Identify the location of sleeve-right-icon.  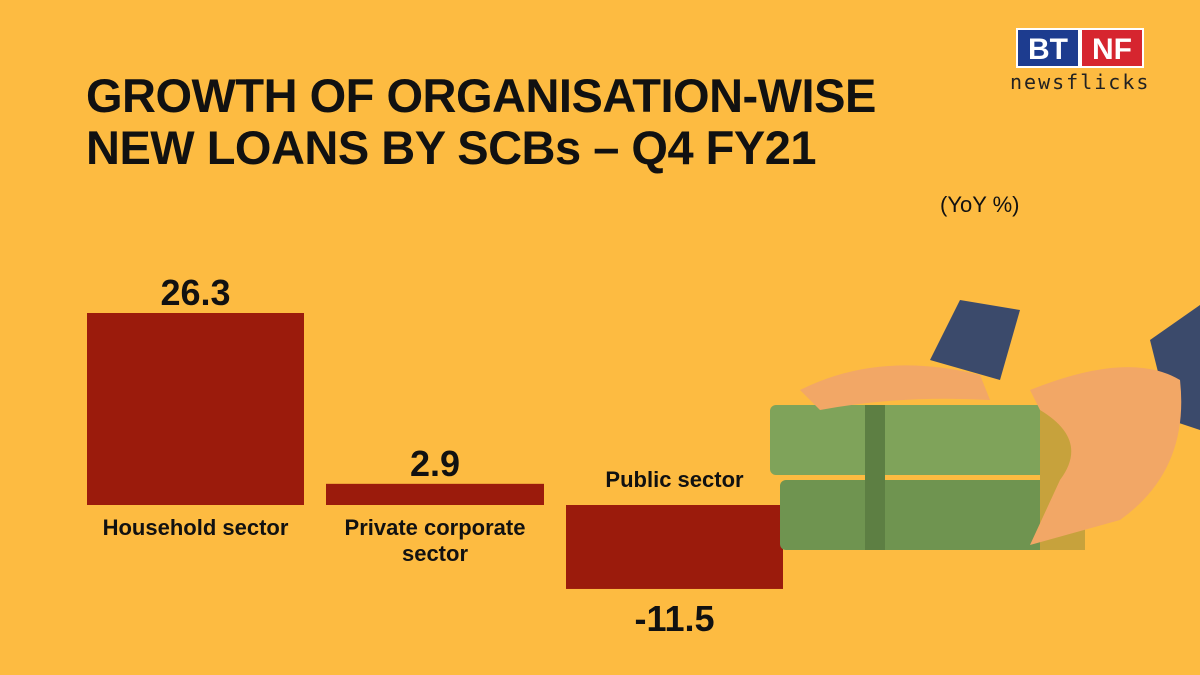
(1175, 367).